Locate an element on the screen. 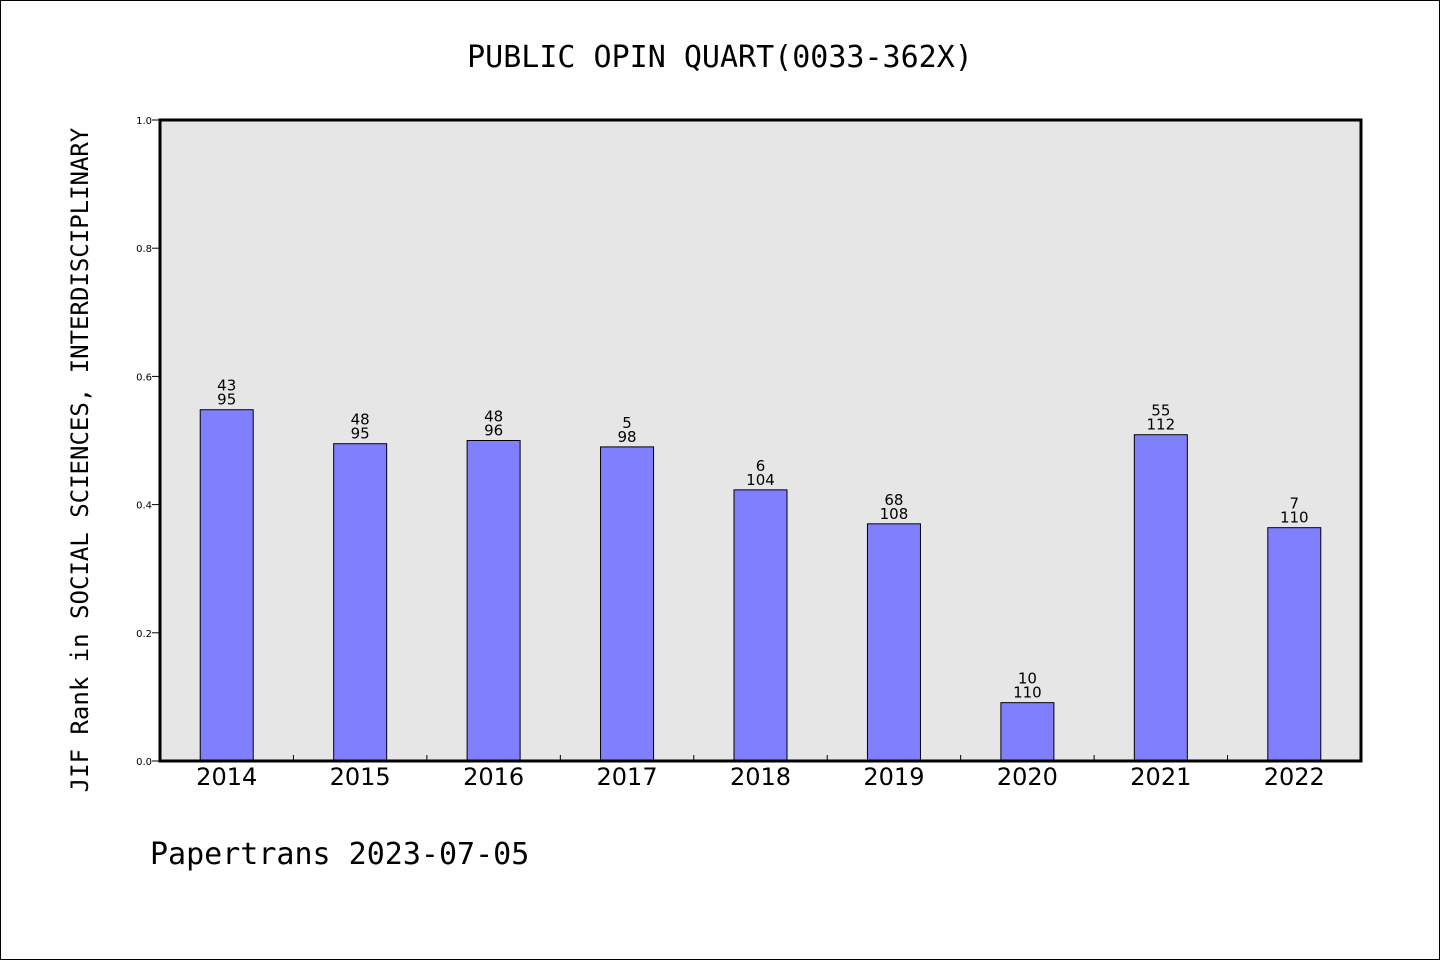  x-tick-label: 2021 is located at coordinates (1160, 777).